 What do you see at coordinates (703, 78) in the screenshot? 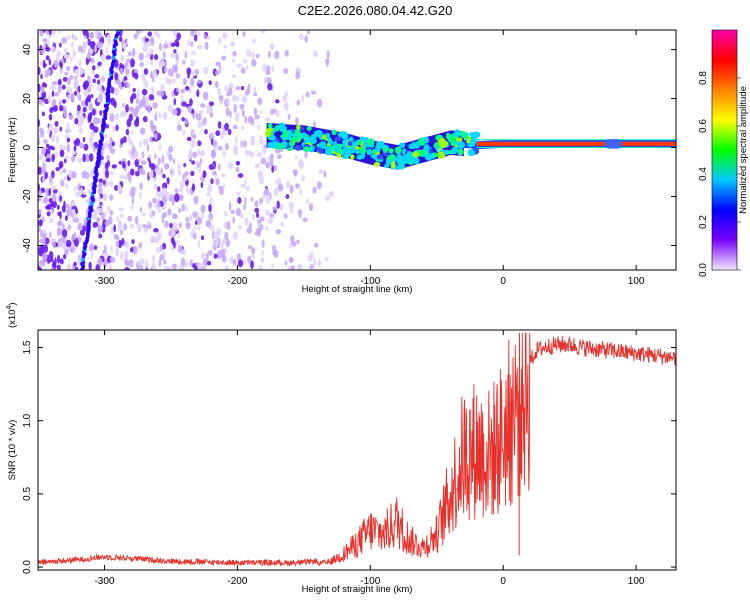
I see `colorbar-tick-label: 0.8` at bounding box center [703, 78].